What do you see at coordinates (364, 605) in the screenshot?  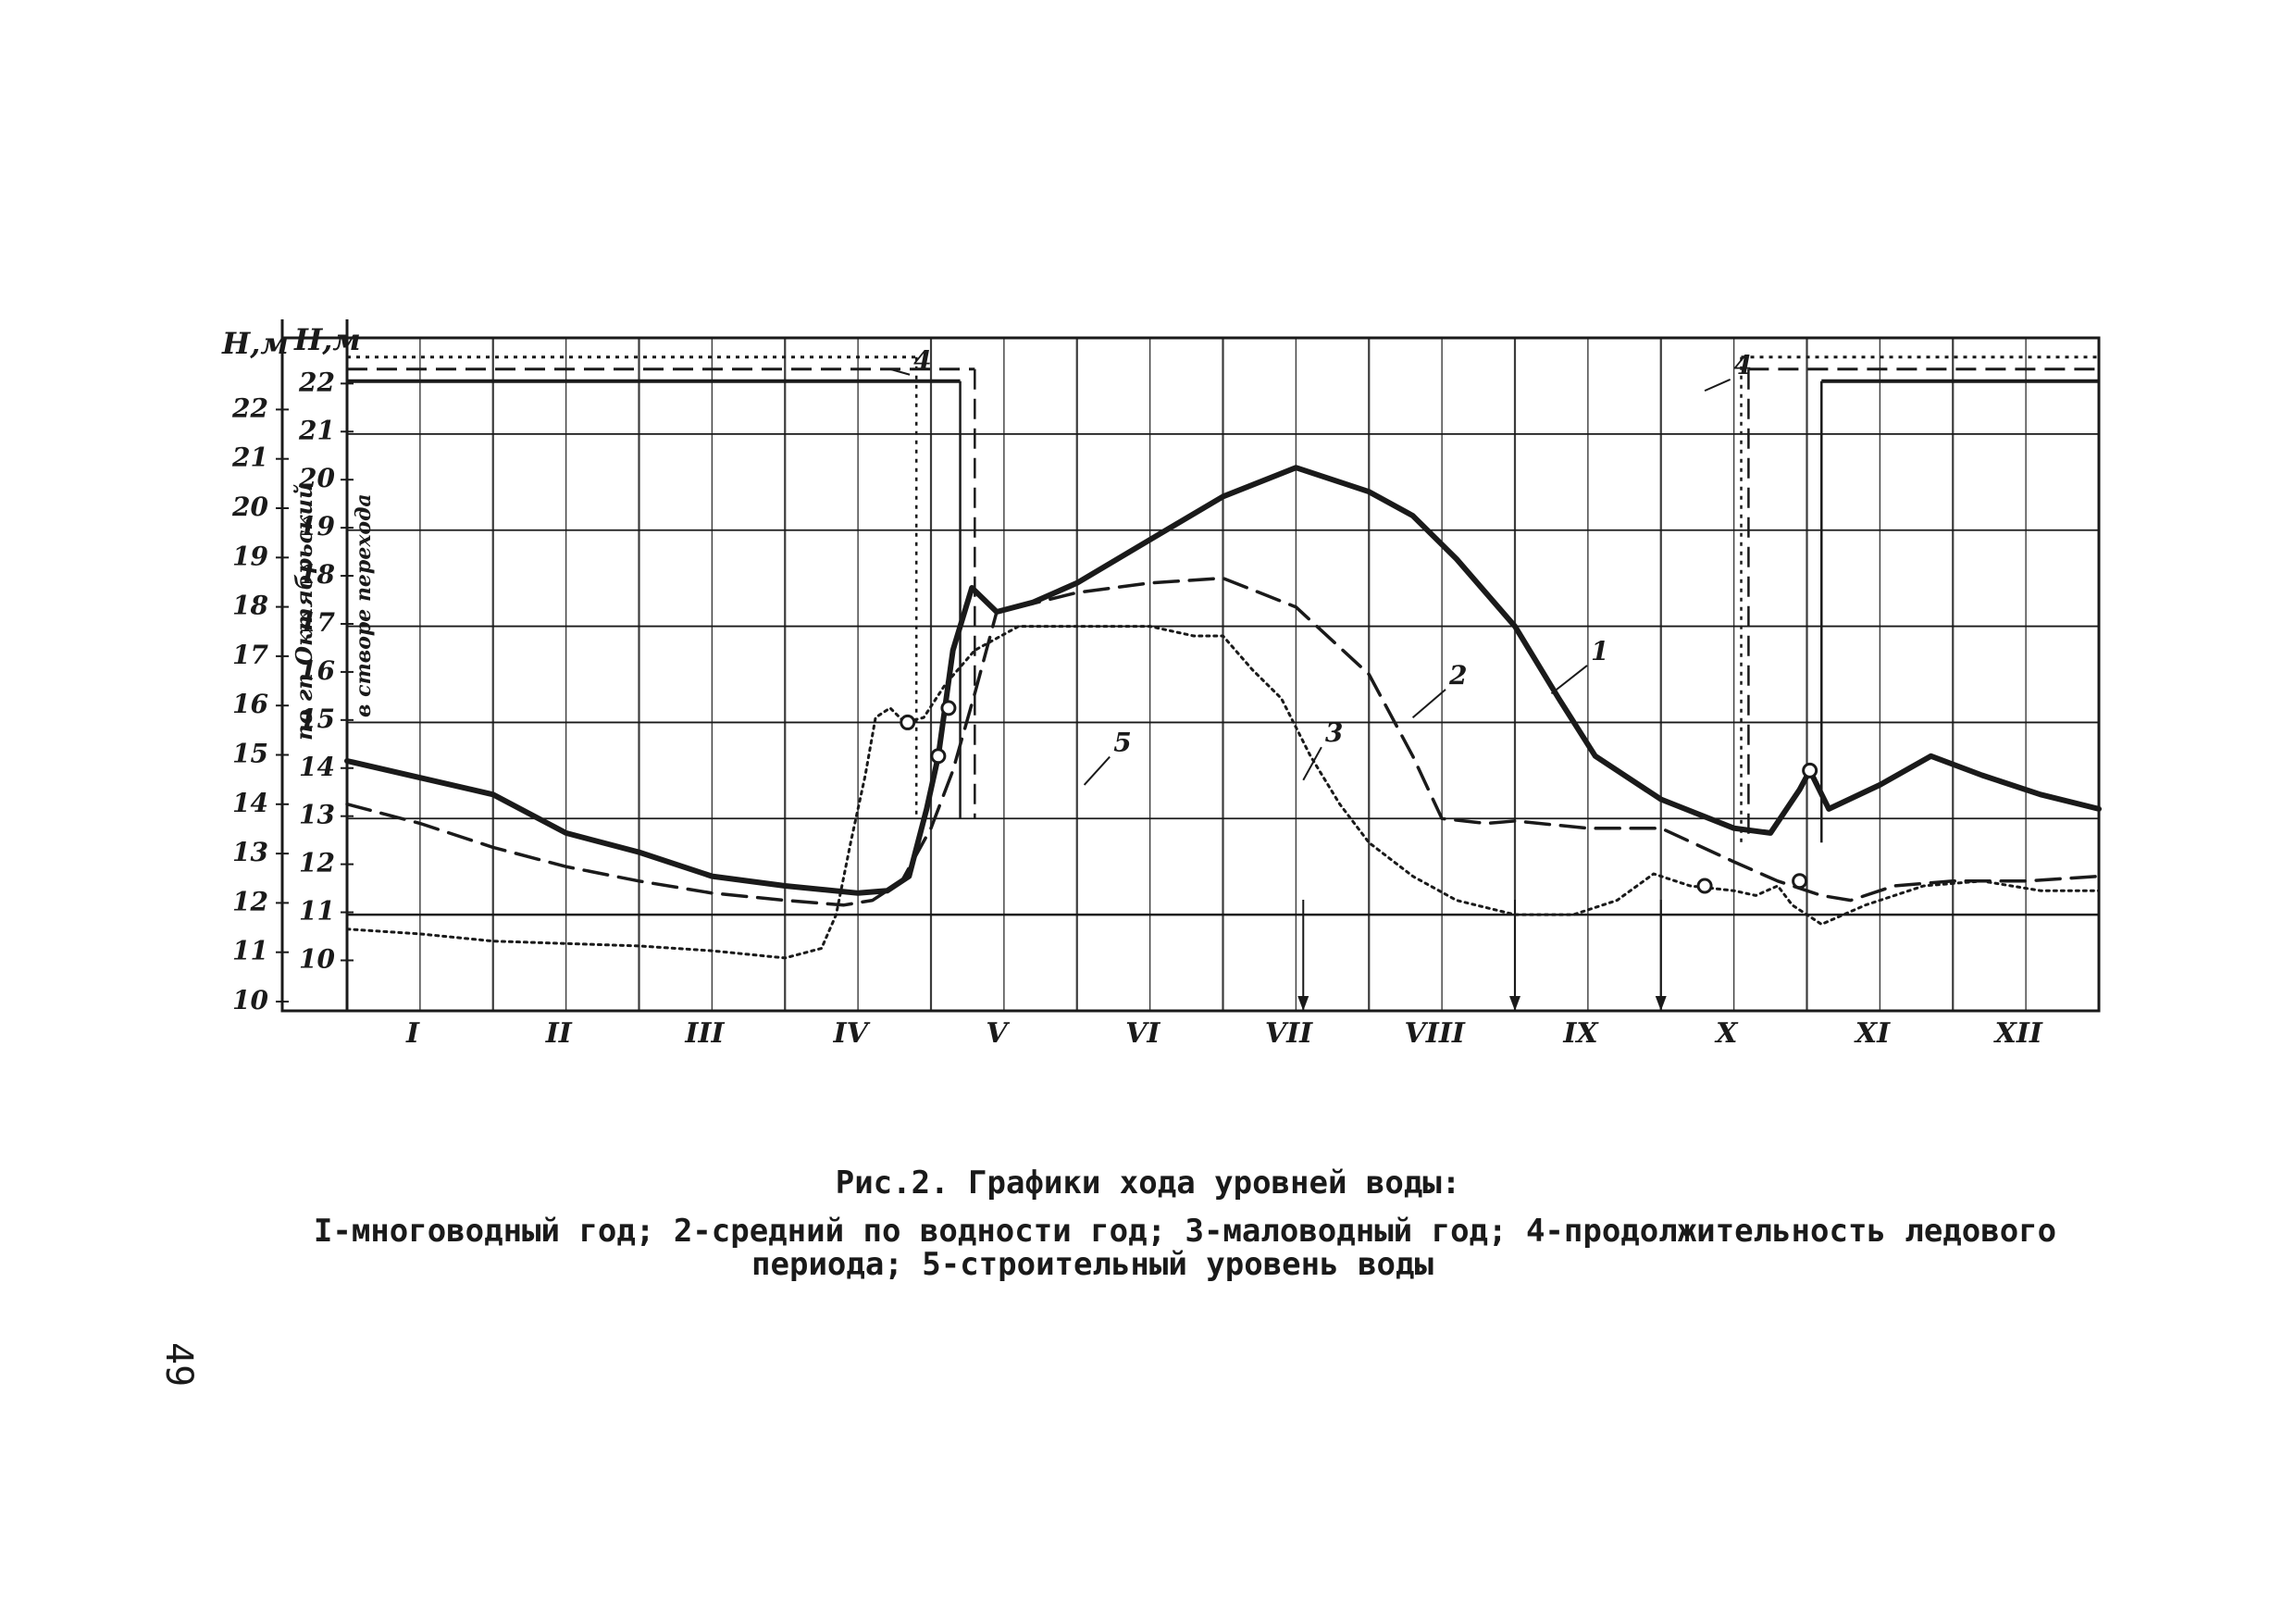 I see `inner-axis-caption-crossing: в створе перехода` at bounding box center [364, 605].